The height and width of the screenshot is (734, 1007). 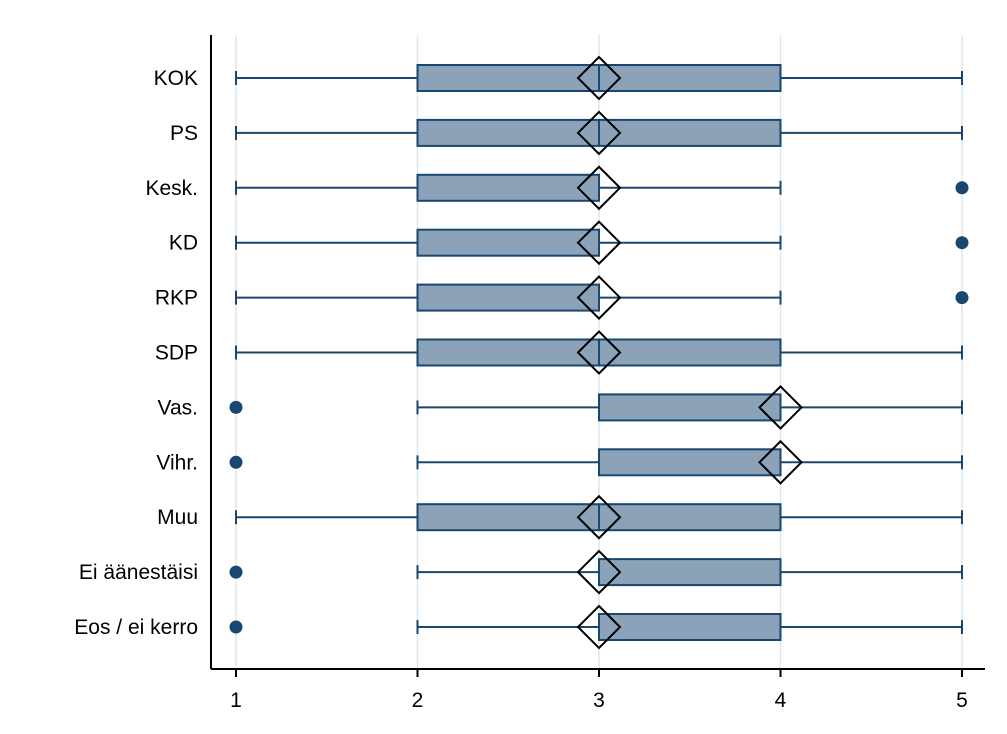 I want to click on category-label: Vihr., so click(x=177, y=462).